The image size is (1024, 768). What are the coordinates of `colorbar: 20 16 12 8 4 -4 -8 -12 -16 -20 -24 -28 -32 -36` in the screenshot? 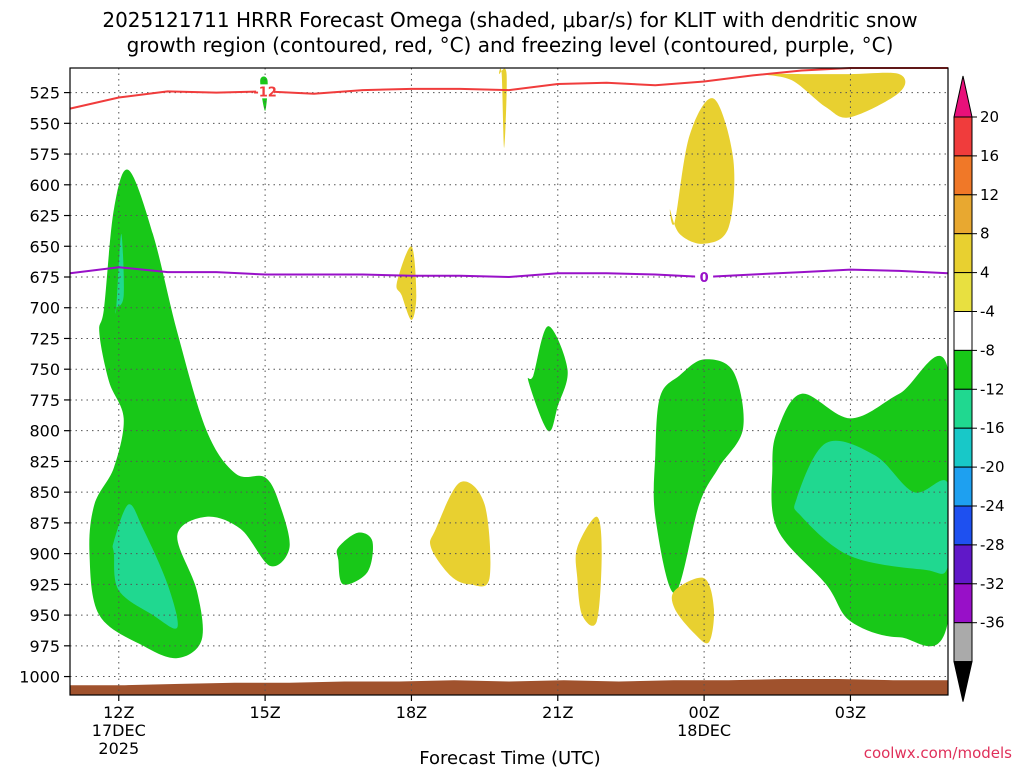 It's located at (979, 388).